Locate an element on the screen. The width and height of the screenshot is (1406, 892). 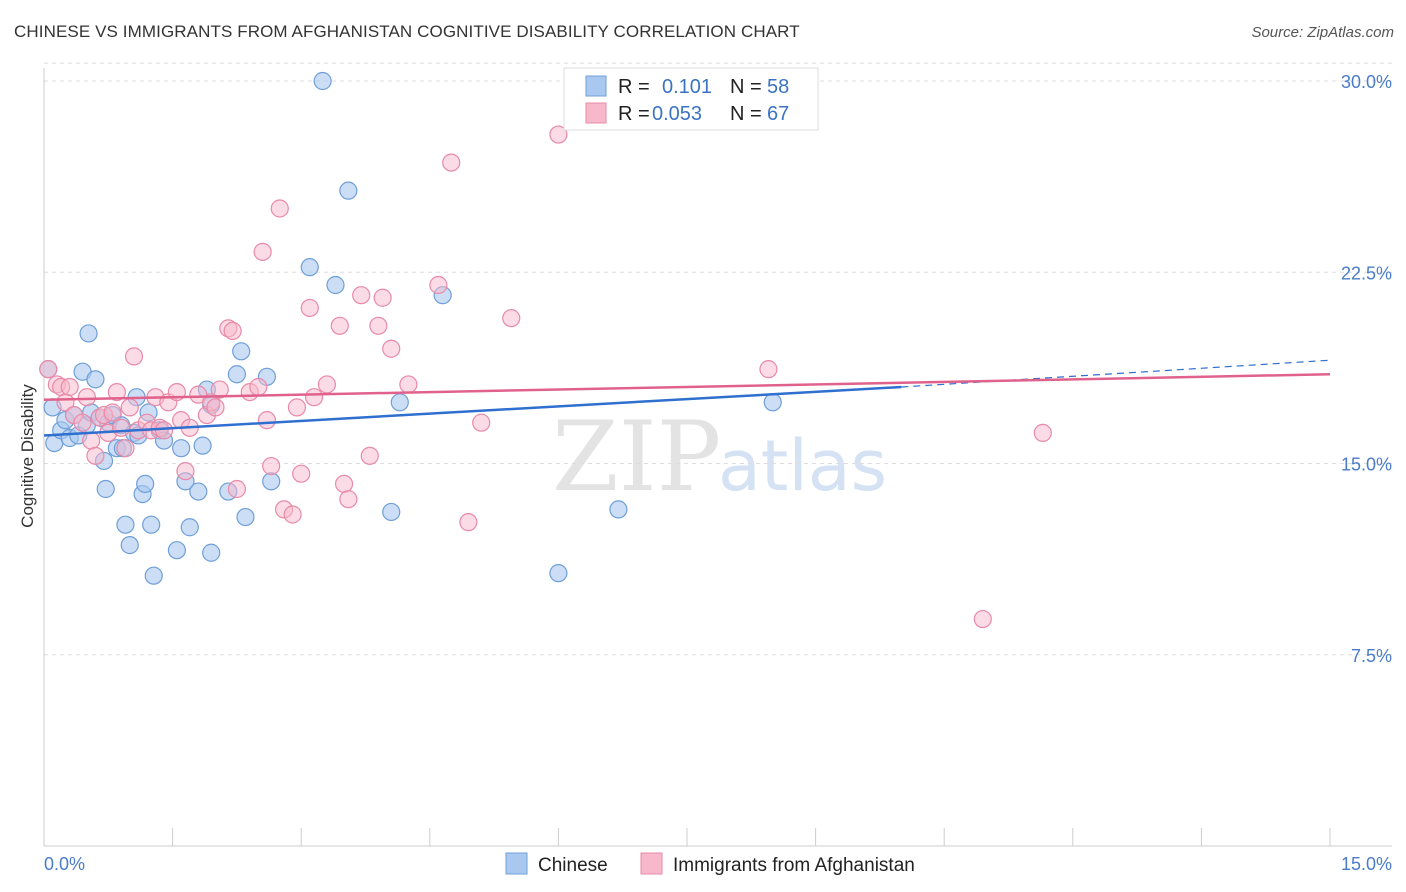
legend-swatch-blue is located at coordinates (596, 86).